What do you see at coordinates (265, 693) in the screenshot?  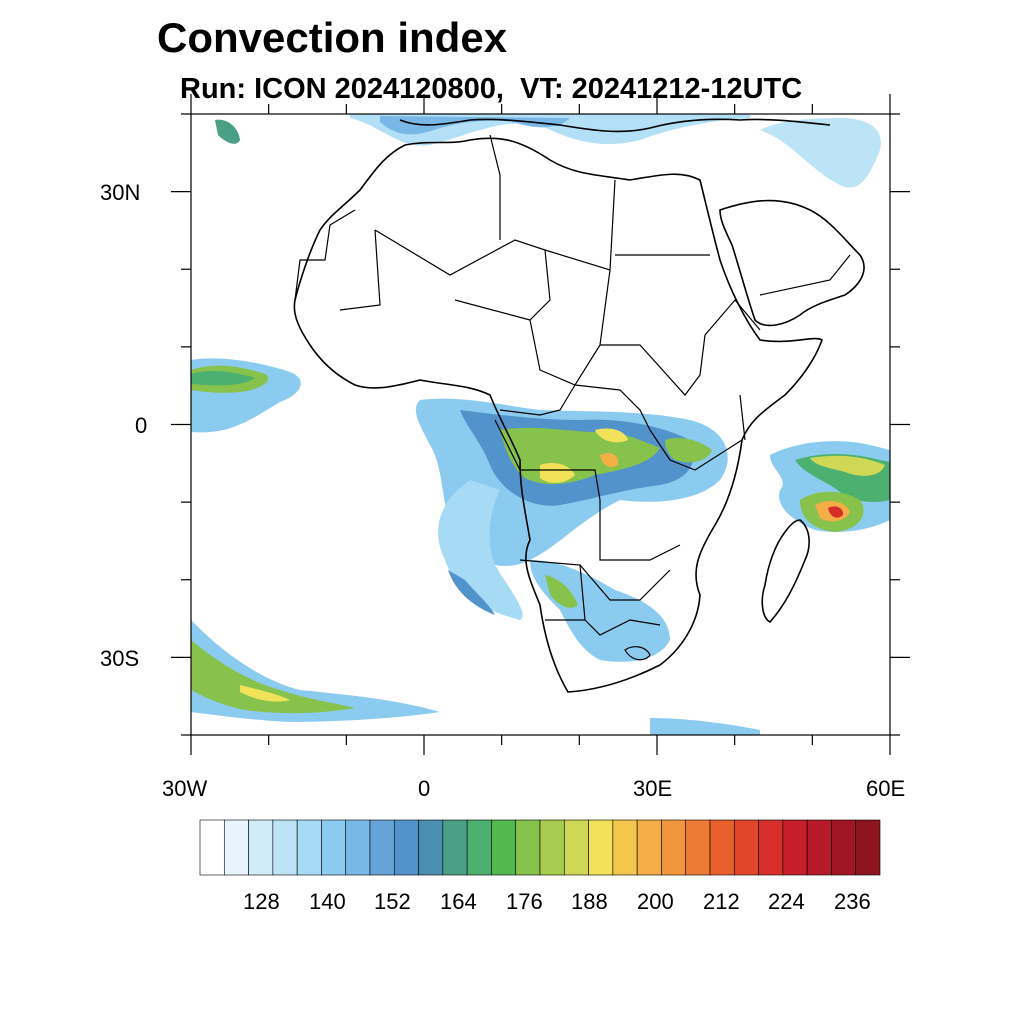 I see `convection-area-sw-band-hot` at bounding box center [265, 693].